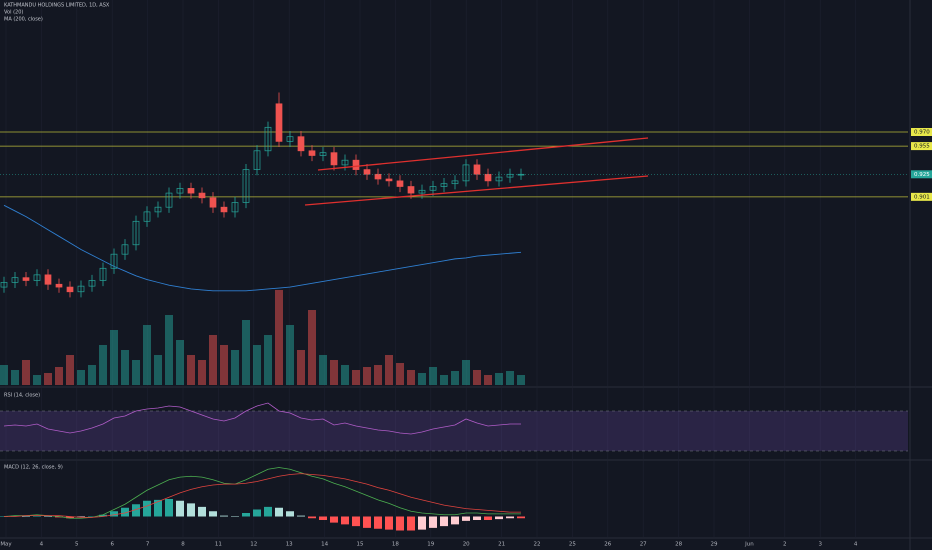 This screenshot has width=932, height=550. What do you see at coordinates (148, 545) in the screenshot?
I see `x-tick-label: 7` at bounding box center [148, 545].